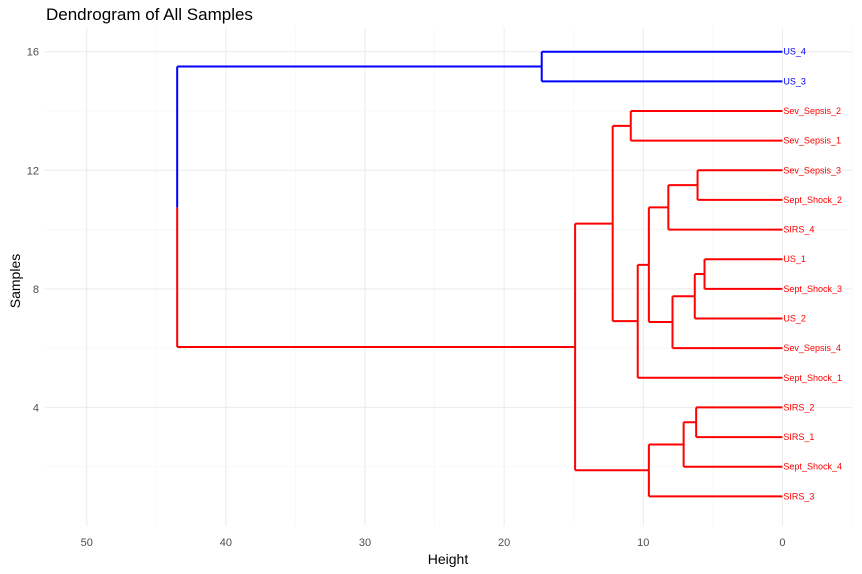 This screenshot has width=862, height=574. What do you see at coordinates (812, 141) in the screenshot?
I see `leaf-label: Sev_Sepsis_1` at bounding box center [812, 141].